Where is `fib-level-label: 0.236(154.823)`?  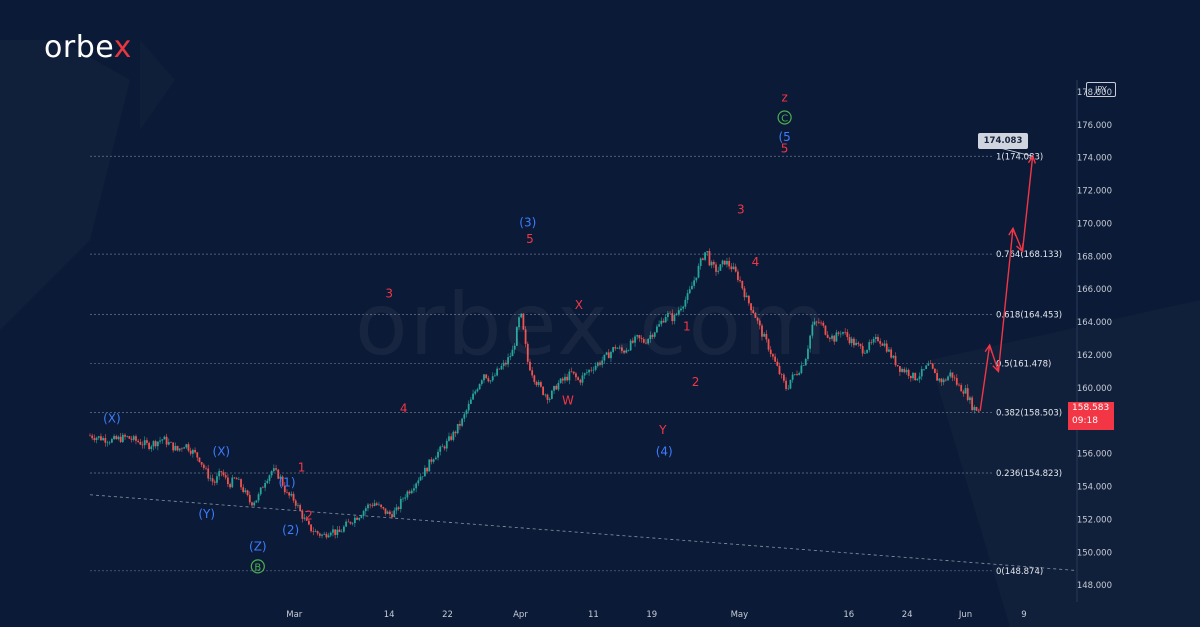 fib-level-label: 0.236(154.823) is located at coordinates (1029, 474).